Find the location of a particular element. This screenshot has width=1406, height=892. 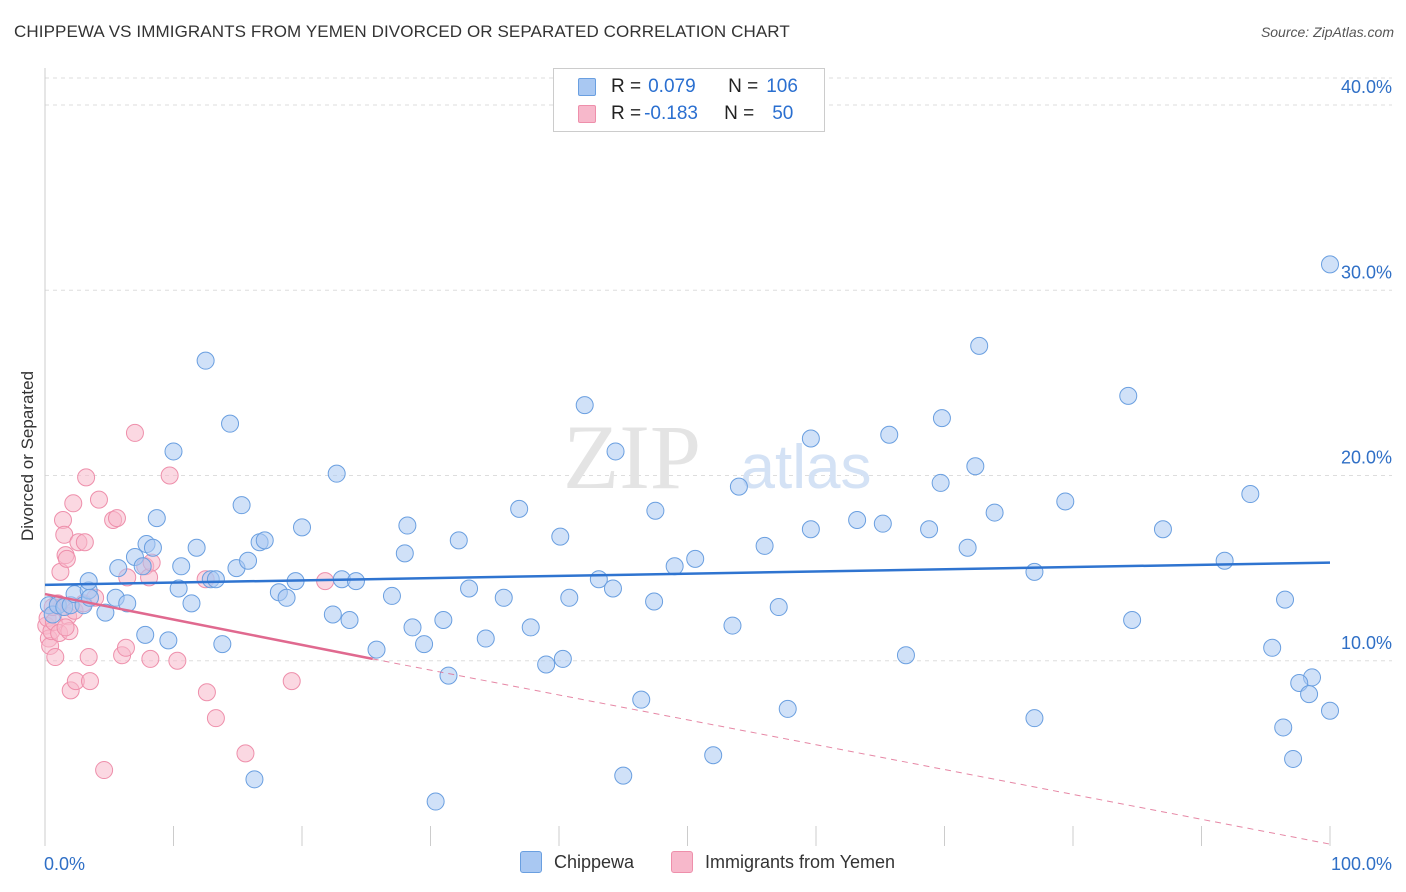

chippewa-trend-line is located at coordinates (687, 574).